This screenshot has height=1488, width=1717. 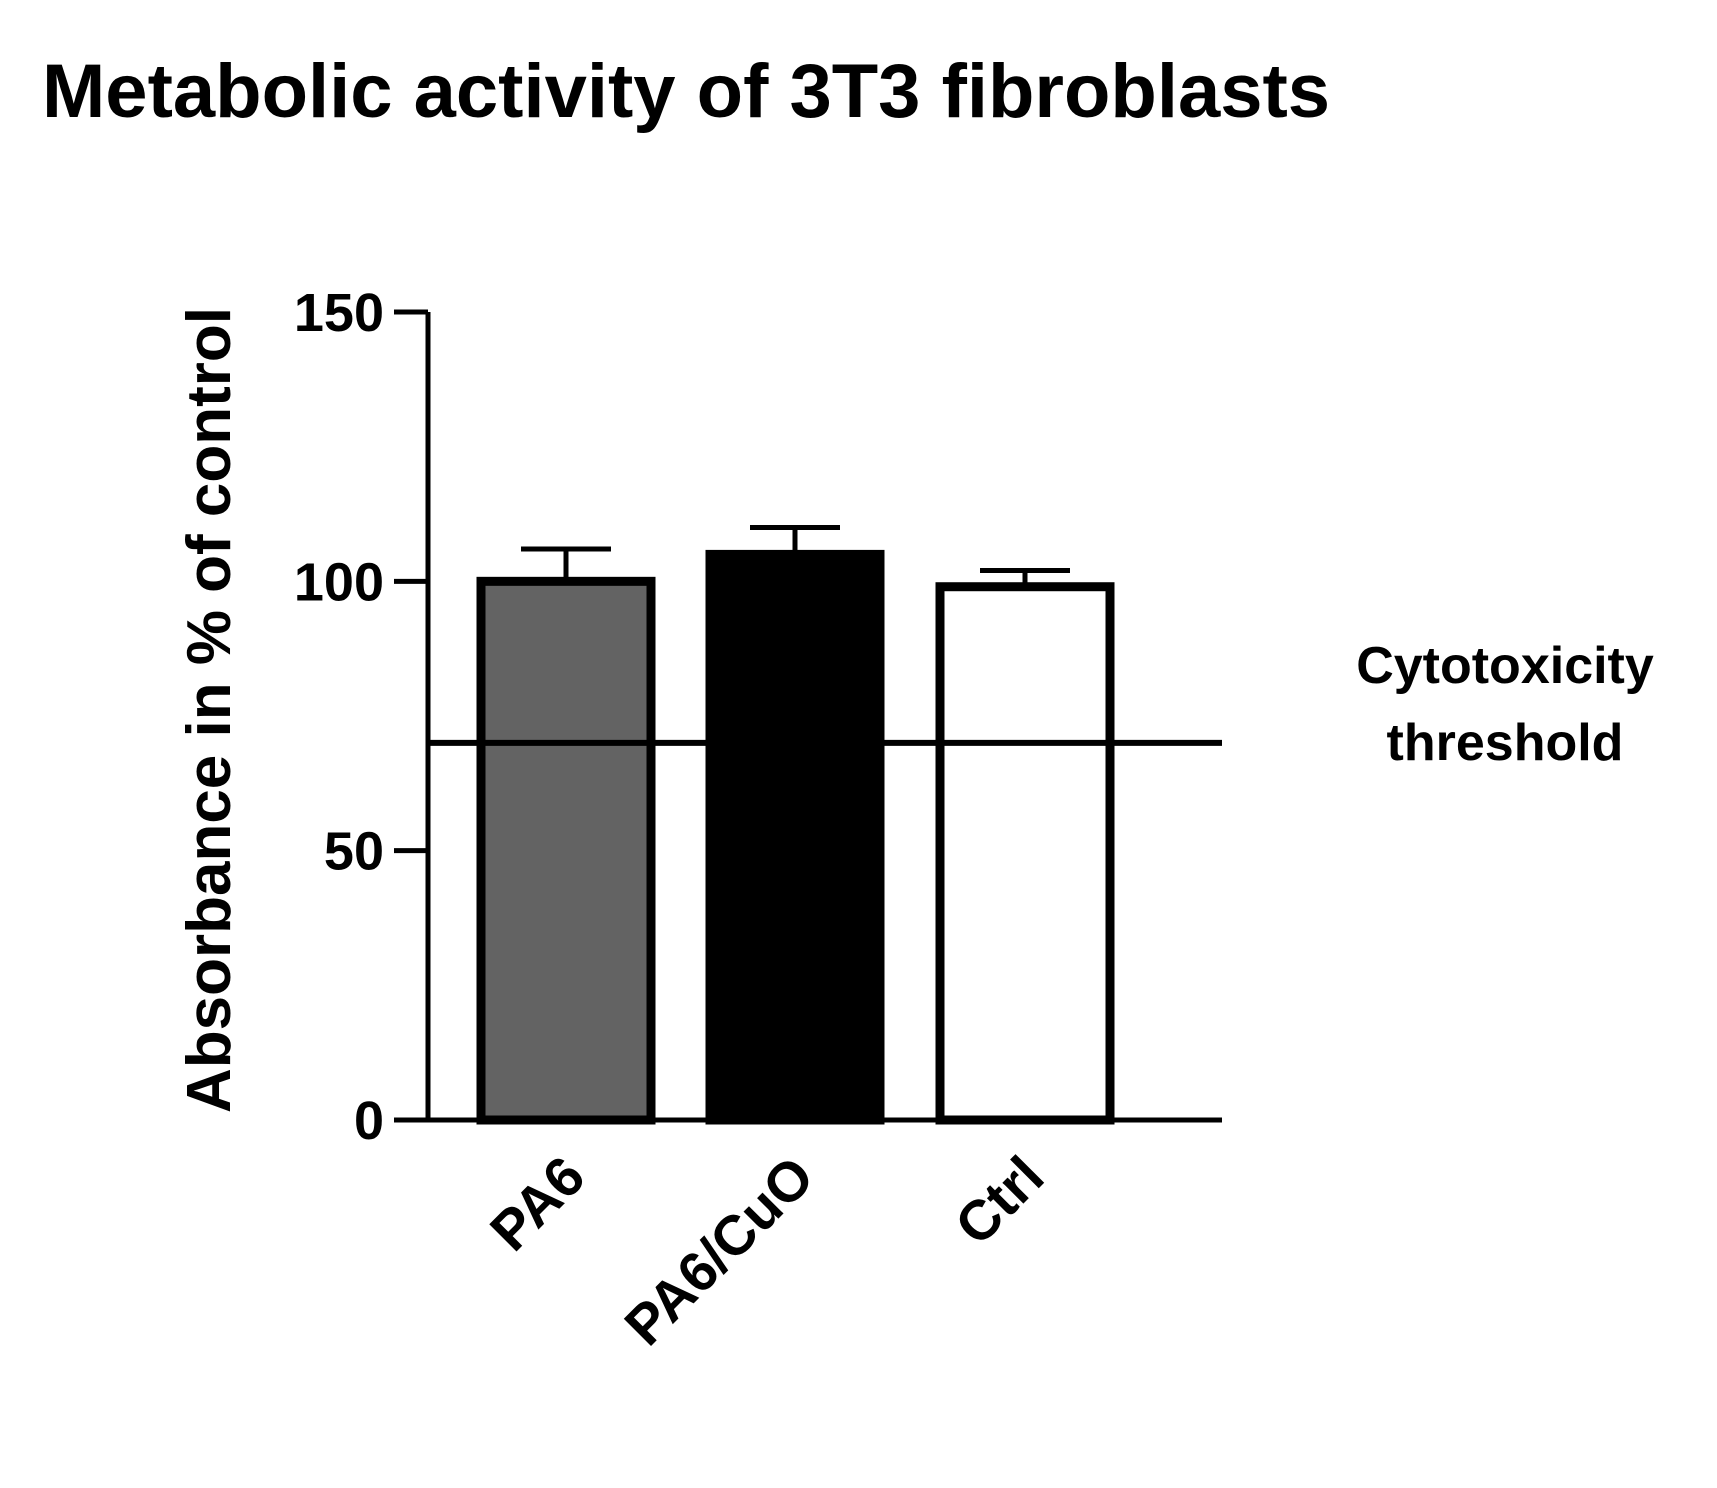 I want to click on y-tick-label: 150, so click(x=339, y=313).